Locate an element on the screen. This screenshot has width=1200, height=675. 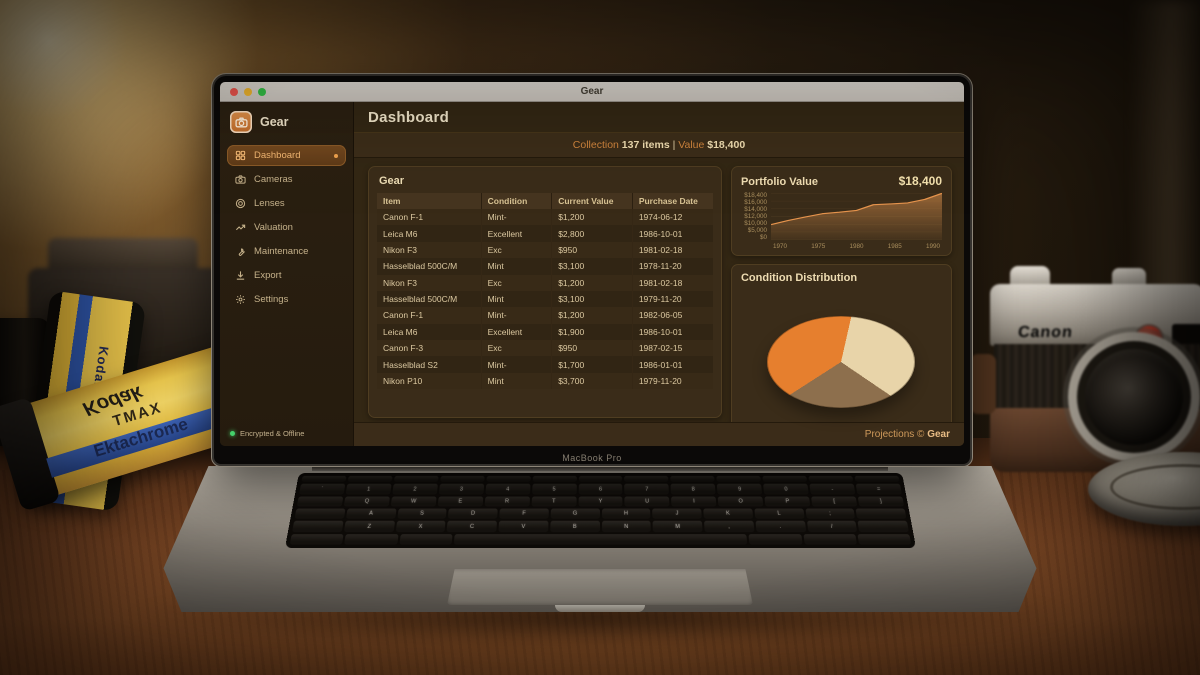
table-cell: Hasselblad S2 is located at coordinates (429, 364).